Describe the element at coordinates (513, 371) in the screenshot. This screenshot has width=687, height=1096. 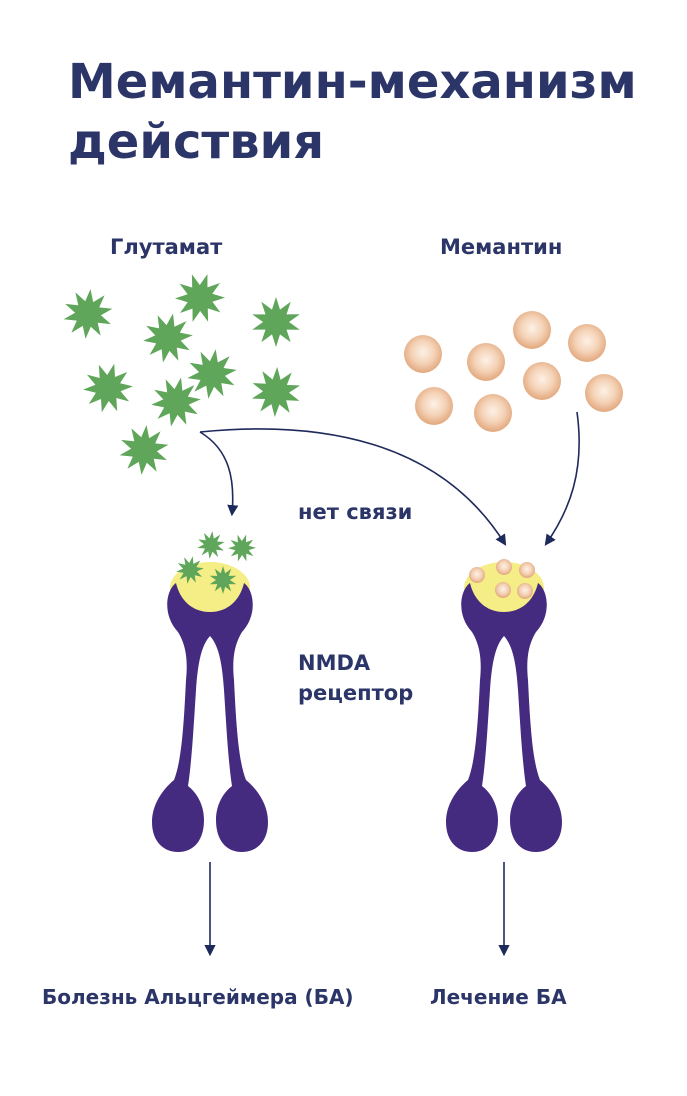
I see `memantine-cluster` at that location.